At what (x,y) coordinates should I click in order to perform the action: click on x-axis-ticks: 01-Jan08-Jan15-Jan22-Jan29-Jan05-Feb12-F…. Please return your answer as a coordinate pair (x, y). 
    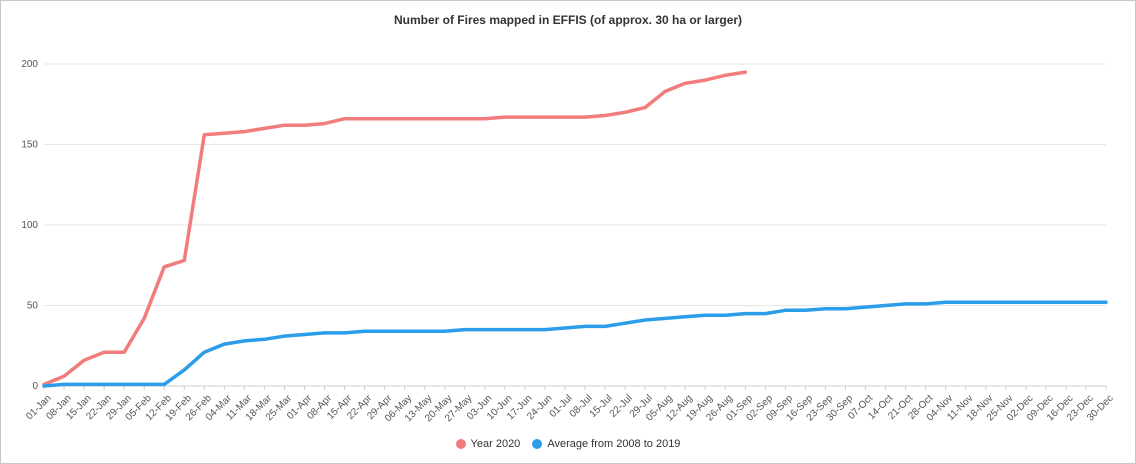
    Looking at the image, I should click on (570, 405).